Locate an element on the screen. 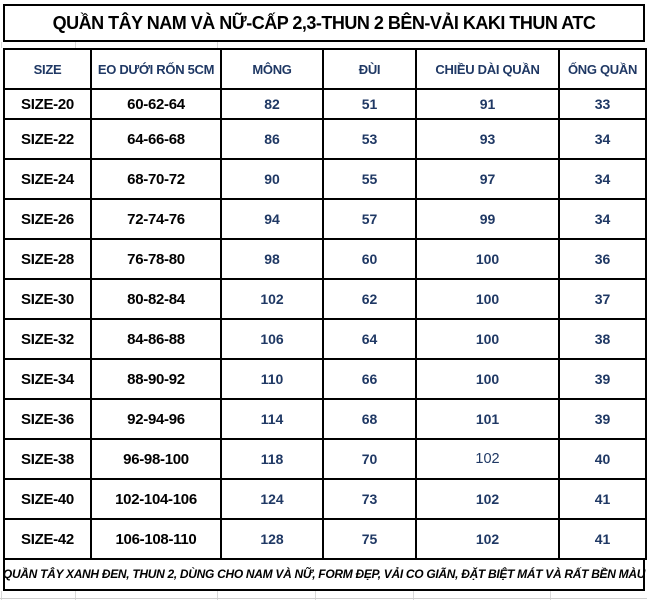 The image size is (649, 600). measurement-cell: 80-82-84 is located at coordinates (156, 299).